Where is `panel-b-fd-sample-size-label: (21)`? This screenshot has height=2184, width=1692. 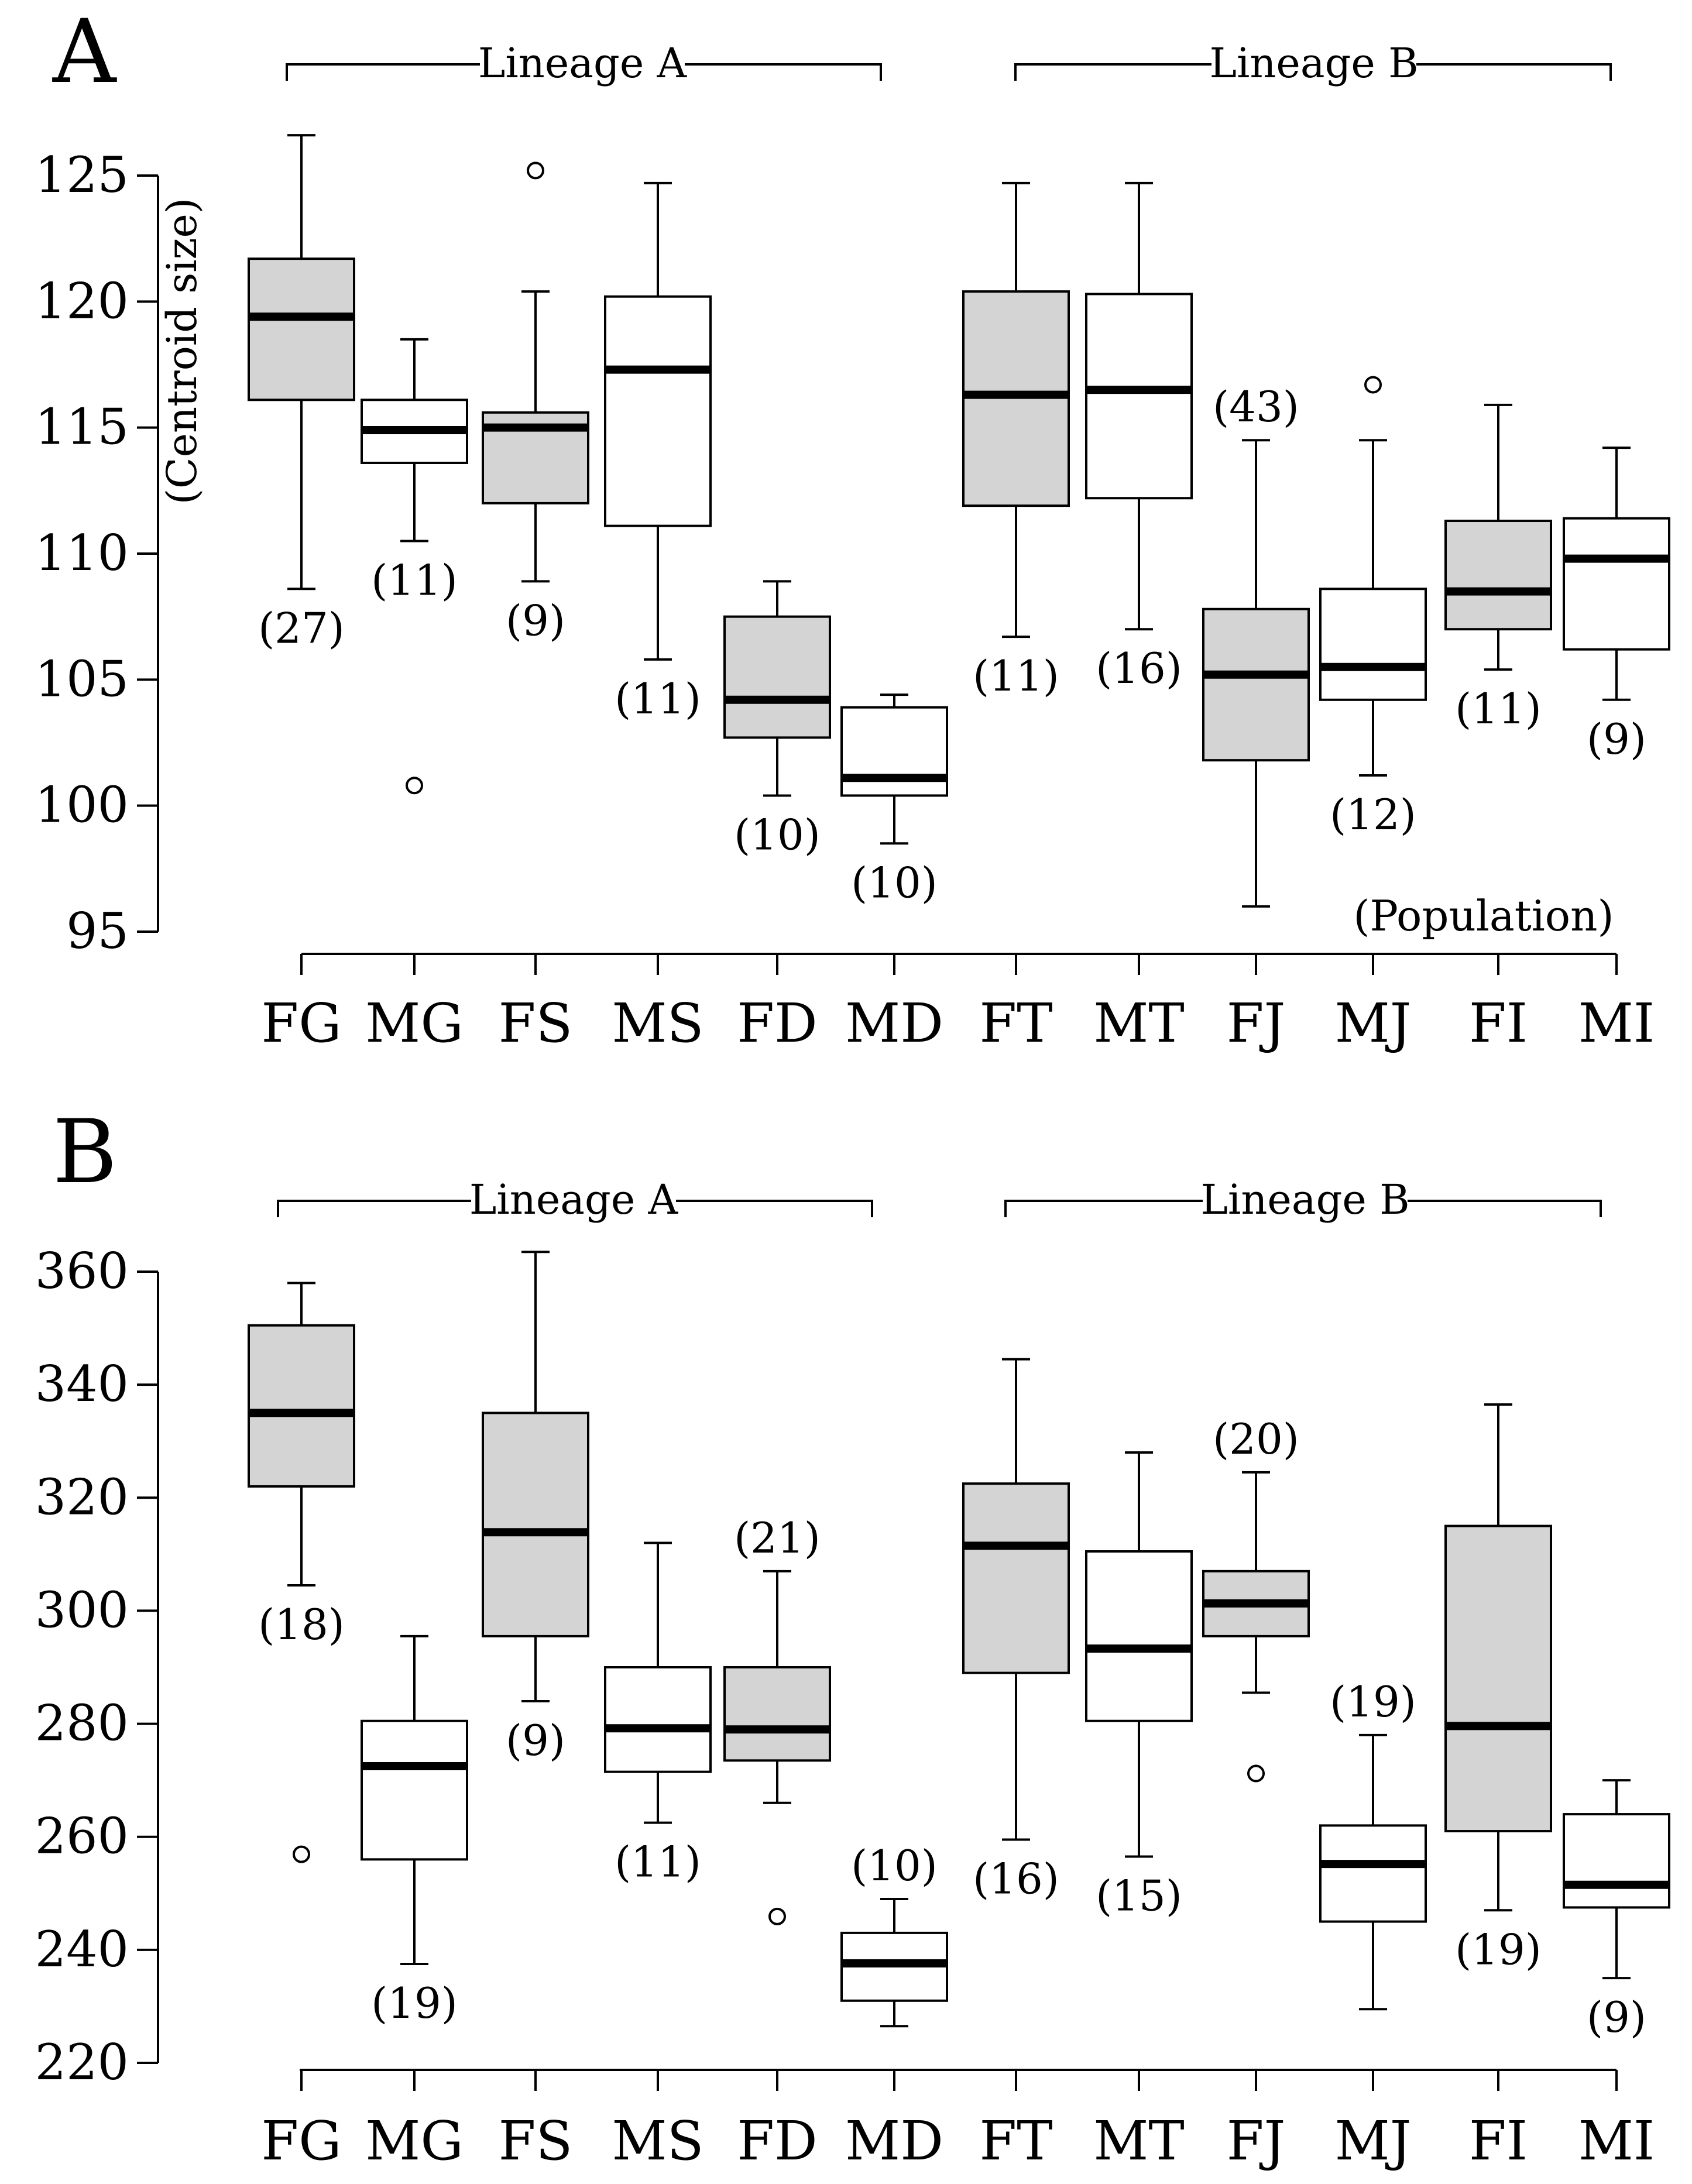 panel-b-fd-sample-size-label: (21) is located at coordinates (777, 1538).